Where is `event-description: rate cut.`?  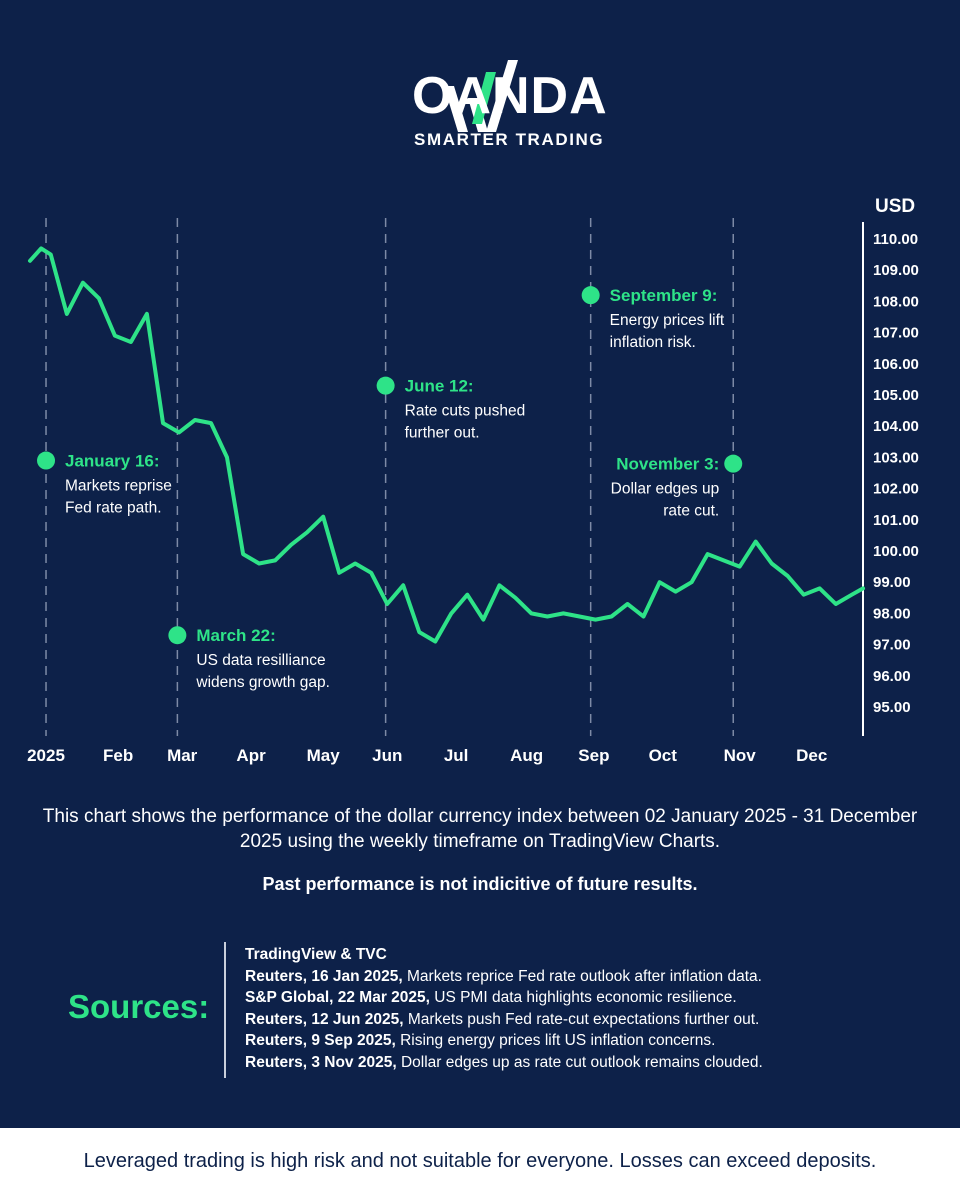 event-description: rate cut. is located at coordinates (691, 511).